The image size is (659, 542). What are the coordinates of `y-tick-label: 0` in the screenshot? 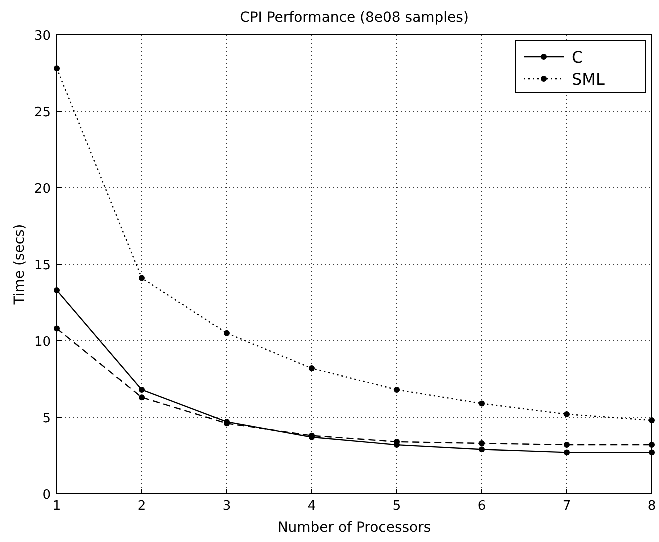 It's located at (46, 495).